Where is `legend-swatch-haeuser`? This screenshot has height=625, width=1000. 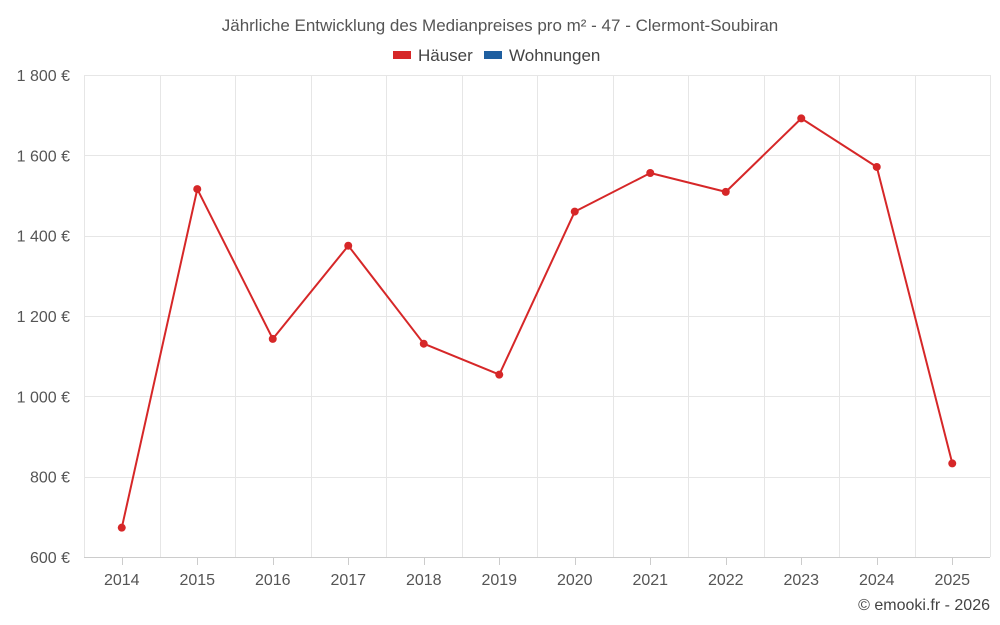
legend-swatch-haeuser is located at coordinates (402, 55).